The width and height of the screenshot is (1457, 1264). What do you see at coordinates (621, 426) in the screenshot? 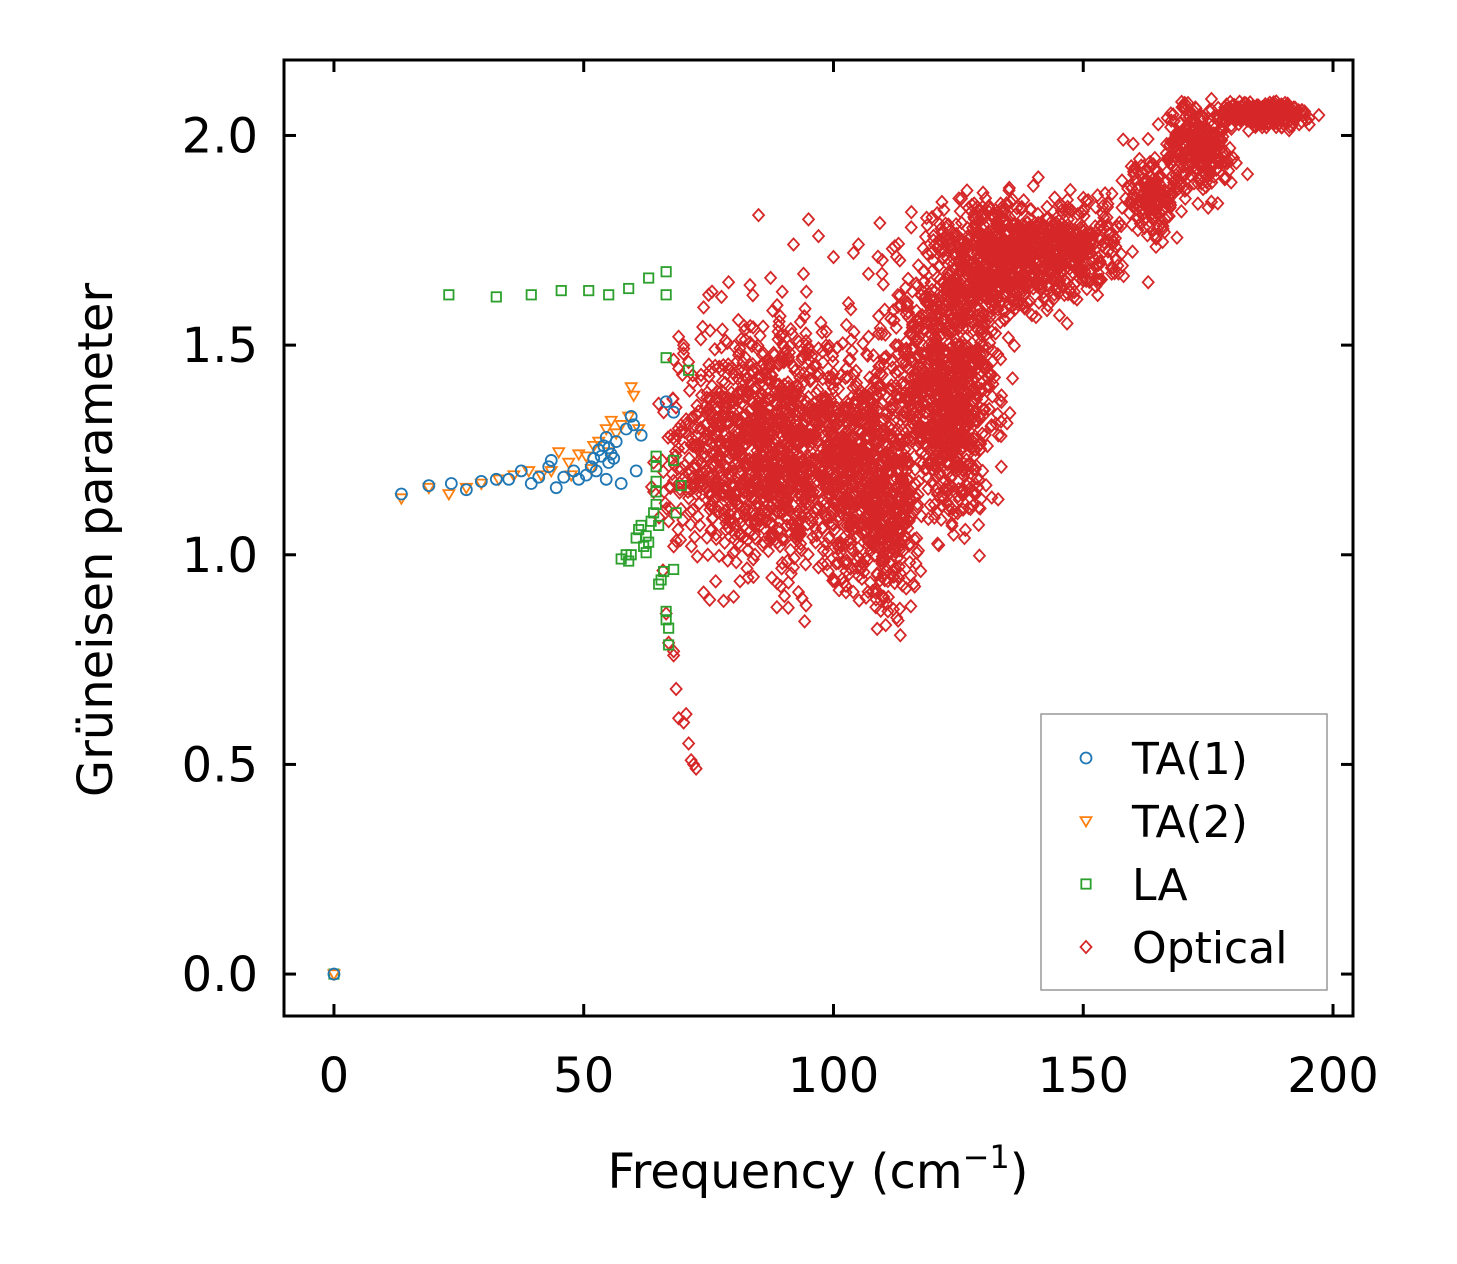
I see `ta-2--point` at bounding box center [621, 426].